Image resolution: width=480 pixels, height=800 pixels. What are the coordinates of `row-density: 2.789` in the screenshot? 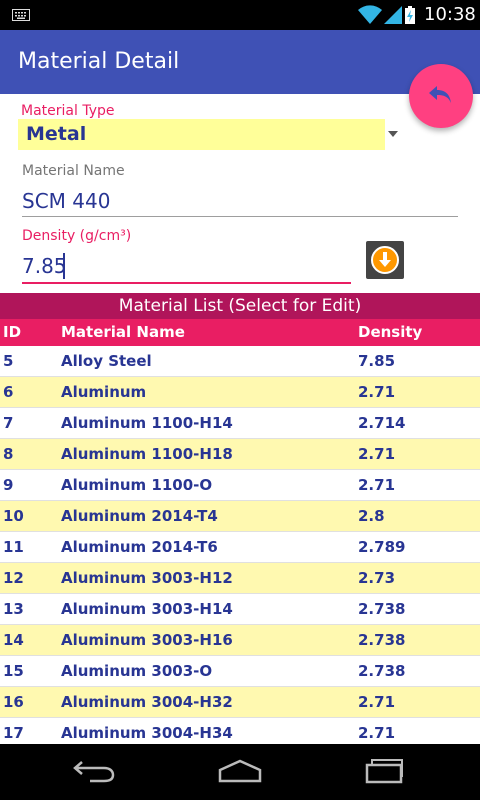 It's located at (382, 547).